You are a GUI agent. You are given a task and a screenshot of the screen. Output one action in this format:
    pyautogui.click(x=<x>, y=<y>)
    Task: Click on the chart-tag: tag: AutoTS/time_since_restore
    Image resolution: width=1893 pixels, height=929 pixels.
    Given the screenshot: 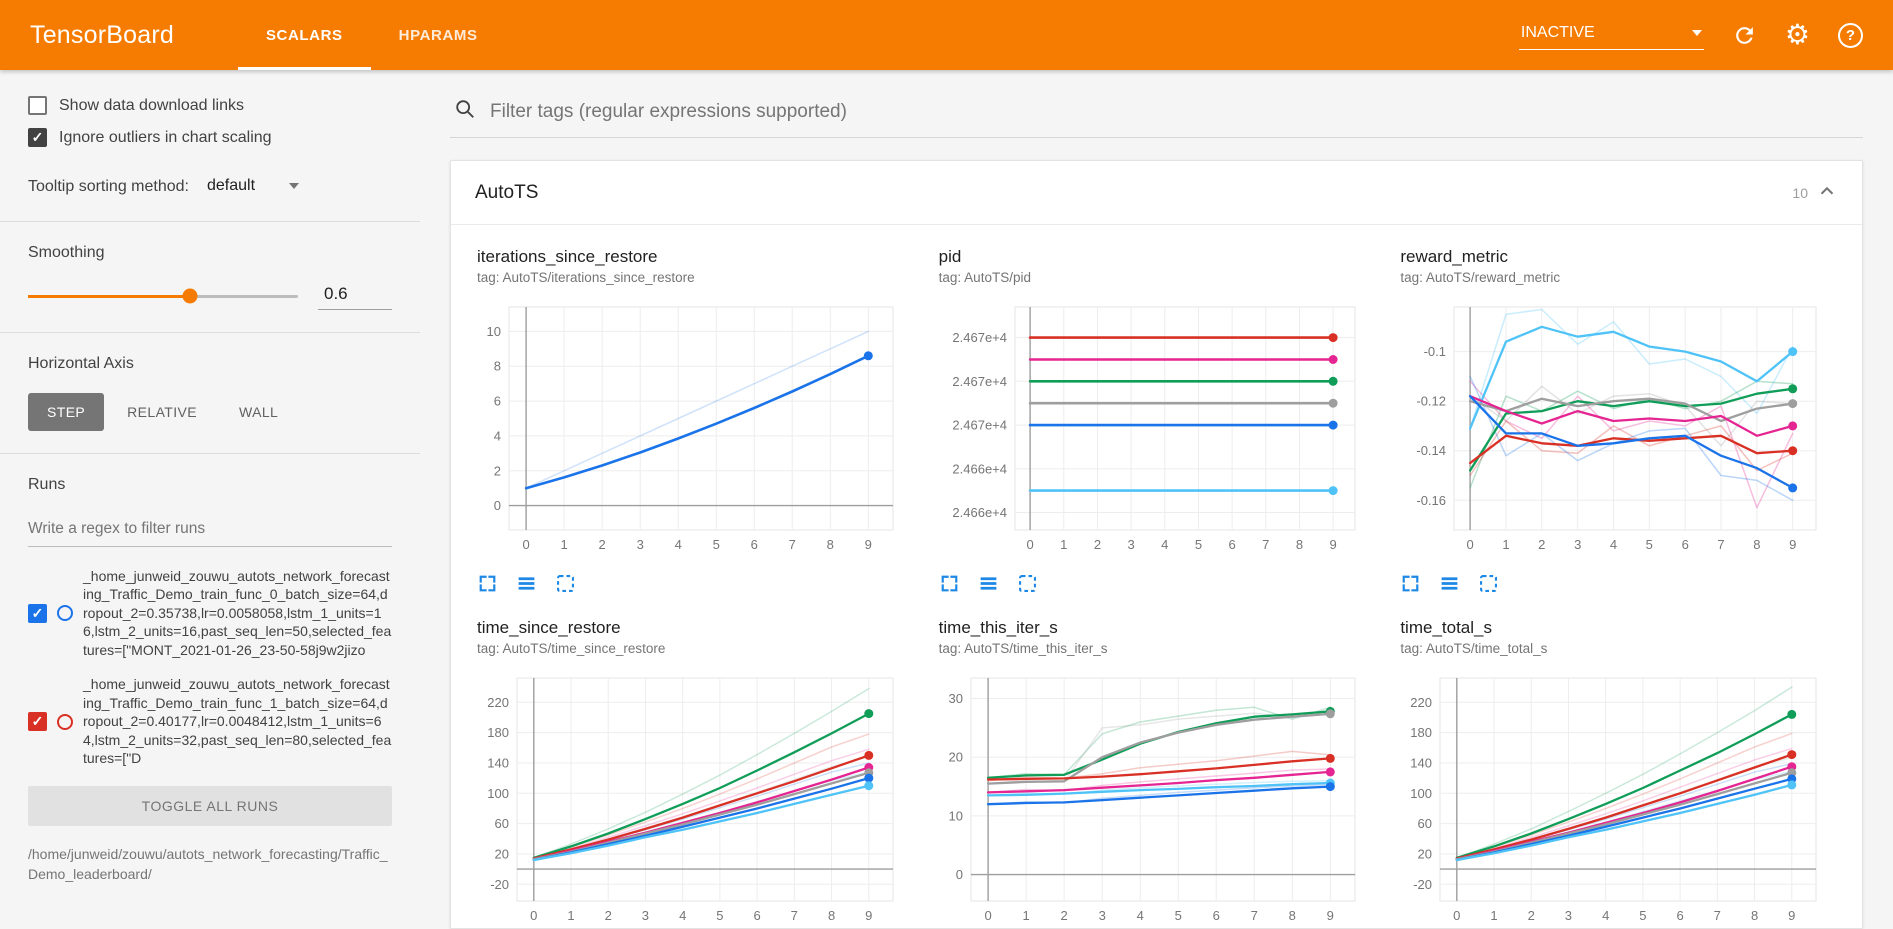 What is the action you would take?
    pyautogui.click(x=571, y=648)
    